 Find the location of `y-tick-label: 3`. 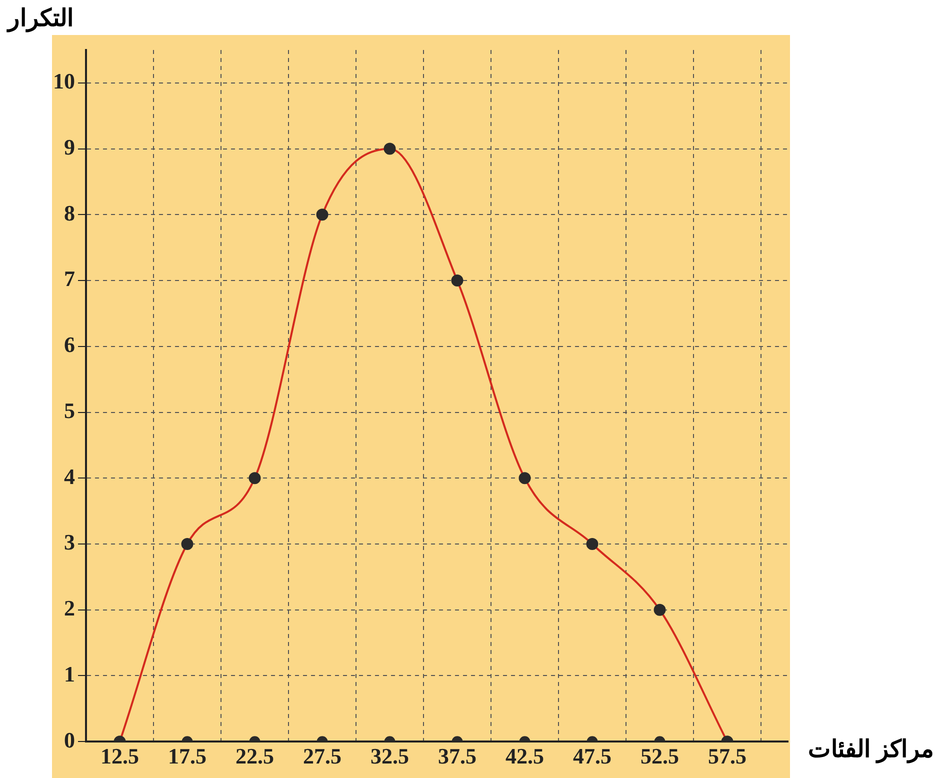

y-tick-label: 3 is located at coordinates (69, 542).